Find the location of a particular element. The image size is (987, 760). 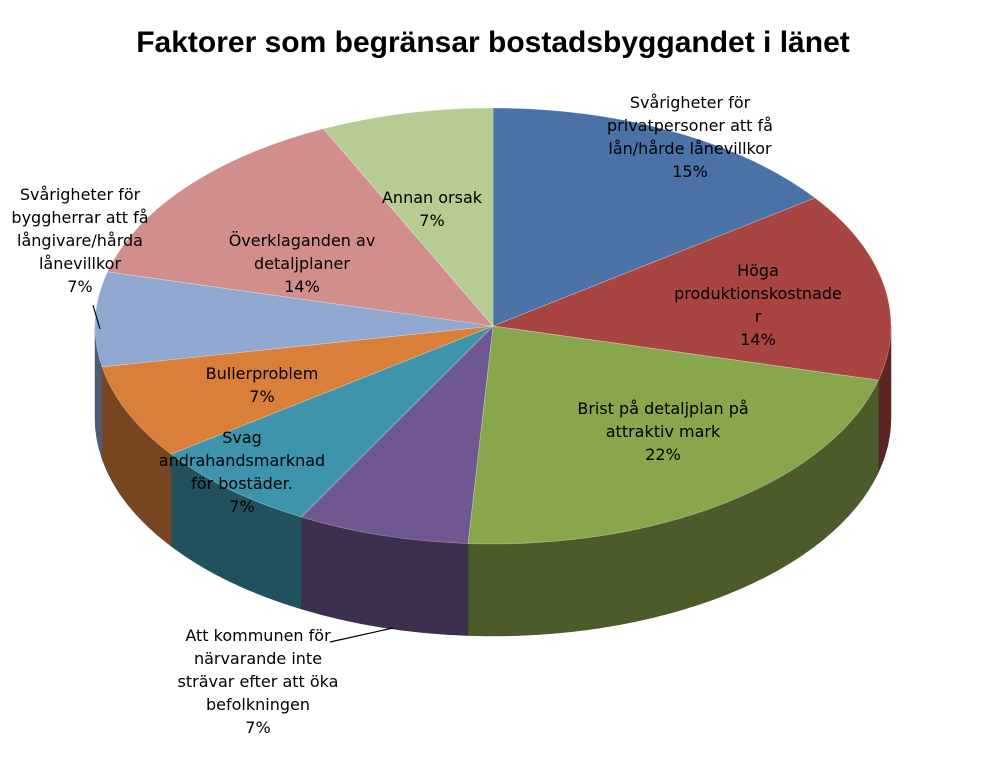

data-label-text: Bullerproblem is located at coordinates (262, 373).